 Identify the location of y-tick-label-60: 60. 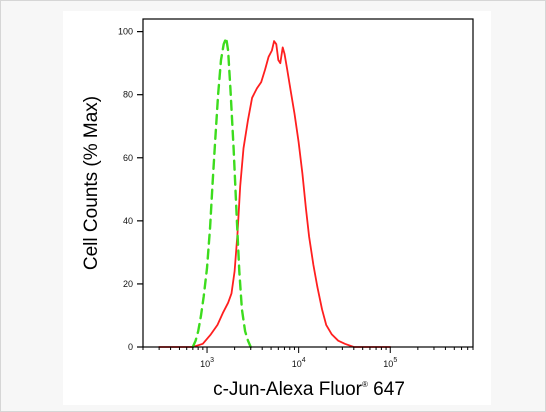
(128, 158).